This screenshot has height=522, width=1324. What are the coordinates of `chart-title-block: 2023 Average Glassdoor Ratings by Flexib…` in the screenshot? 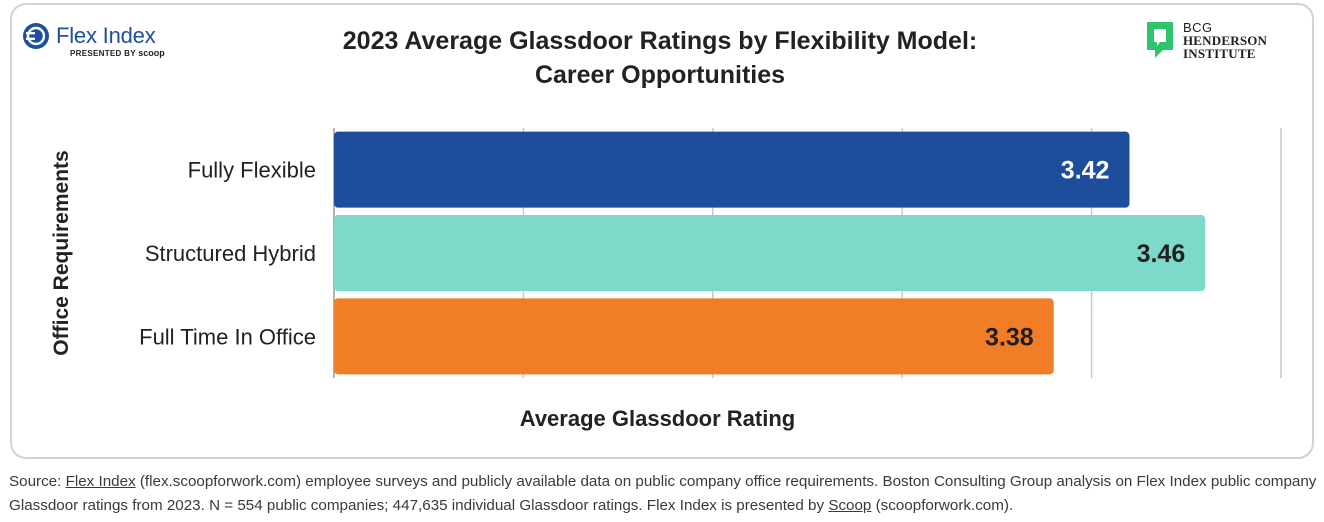 It's located at (660, 58).